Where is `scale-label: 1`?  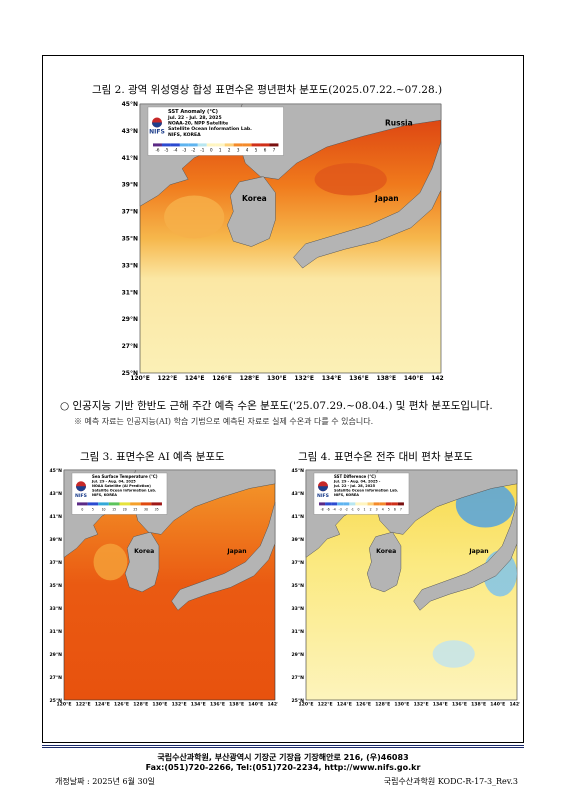
scale-label: 1 is located at coordinates (365, 509).